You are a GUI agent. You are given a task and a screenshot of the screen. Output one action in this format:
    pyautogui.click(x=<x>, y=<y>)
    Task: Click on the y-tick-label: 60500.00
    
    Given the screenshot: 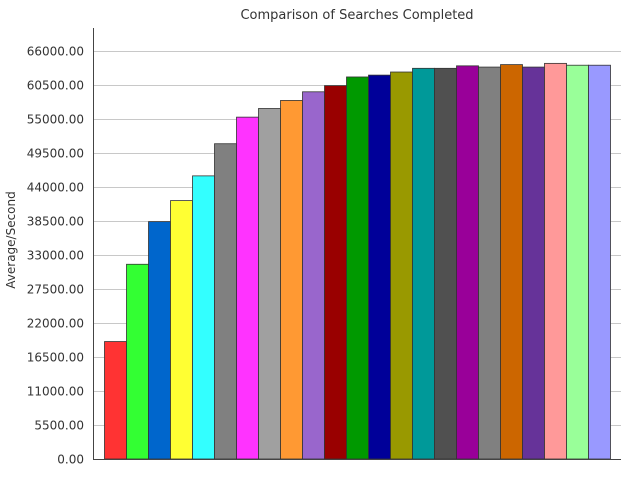 What is the action you would take?
    pyautogui.click(x=55, y=86)
    